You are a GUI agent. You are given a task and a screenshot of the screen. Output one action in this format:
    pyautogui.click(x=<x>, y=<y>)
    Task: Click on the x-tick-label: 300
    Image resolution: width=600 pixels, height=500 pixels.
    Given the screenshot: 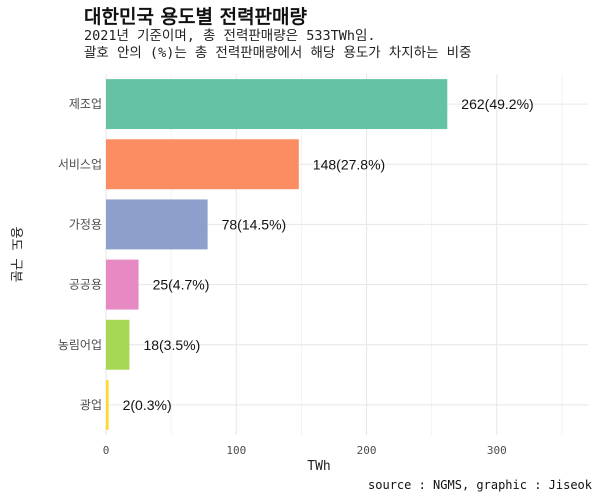 What is the action you would take?
    pyautogui.click(x=497, y=450)
    